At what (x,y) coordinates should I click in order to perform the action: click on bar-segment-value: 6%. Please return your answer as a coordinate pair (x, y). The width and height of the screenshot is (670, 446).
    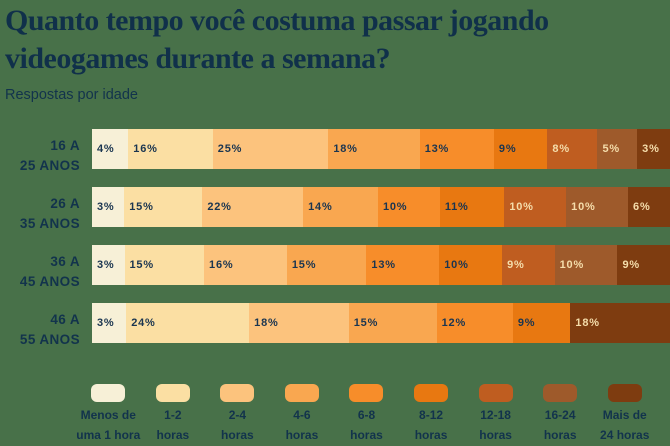
    Looking at the image, I should click on (642, 207).